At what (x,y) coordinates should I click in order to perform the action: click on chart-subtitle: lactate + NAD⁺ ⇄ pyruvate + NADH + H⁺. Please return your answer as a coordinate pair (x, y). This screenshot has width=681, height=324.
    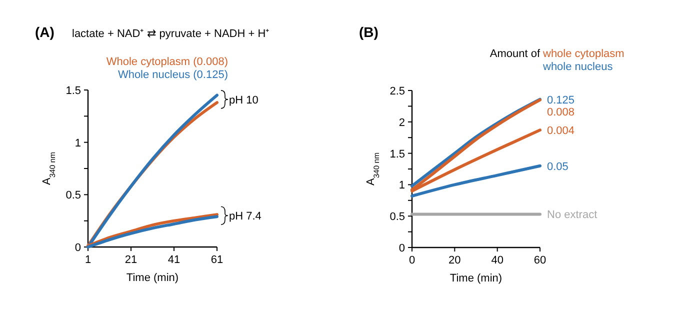
    Looking at the image, I should click on (171, 34).